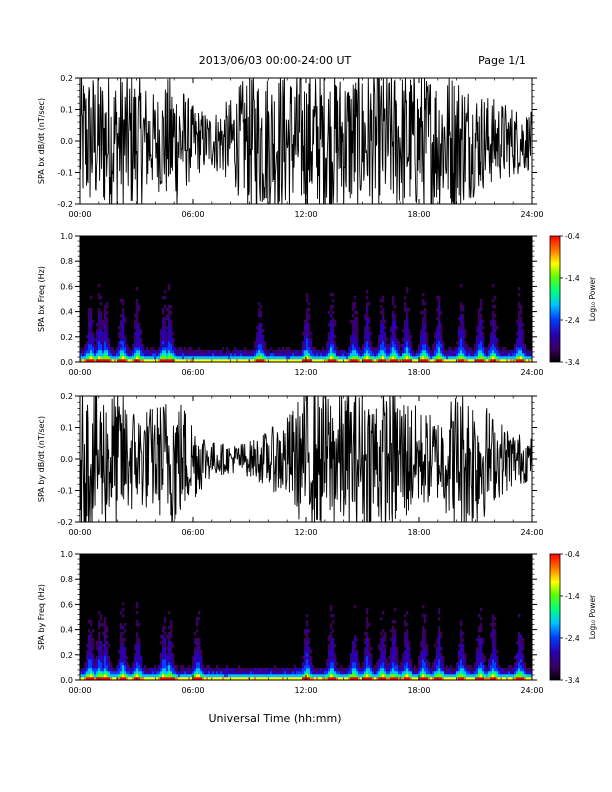 The image size is (612, 792). I want to click on x-tick-label: 00:00, so click(79, 690).